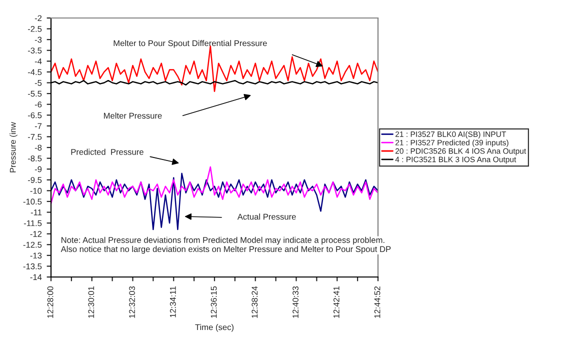 Image resolution: width=574 pixels, height=342 pixels. What do you see at coordinates (36, 191) in the screenshot?
I see `y-tick-label: -10` at bounding box center [36, 191].